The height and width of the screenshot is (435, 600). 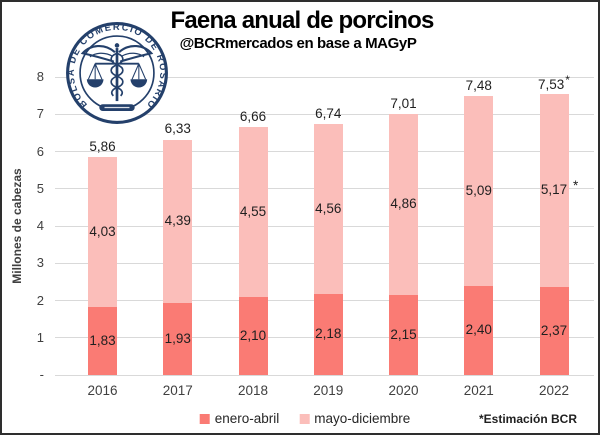 I want to click on chart-title: Faena anual de porcinos, so click(x=302, y=20).